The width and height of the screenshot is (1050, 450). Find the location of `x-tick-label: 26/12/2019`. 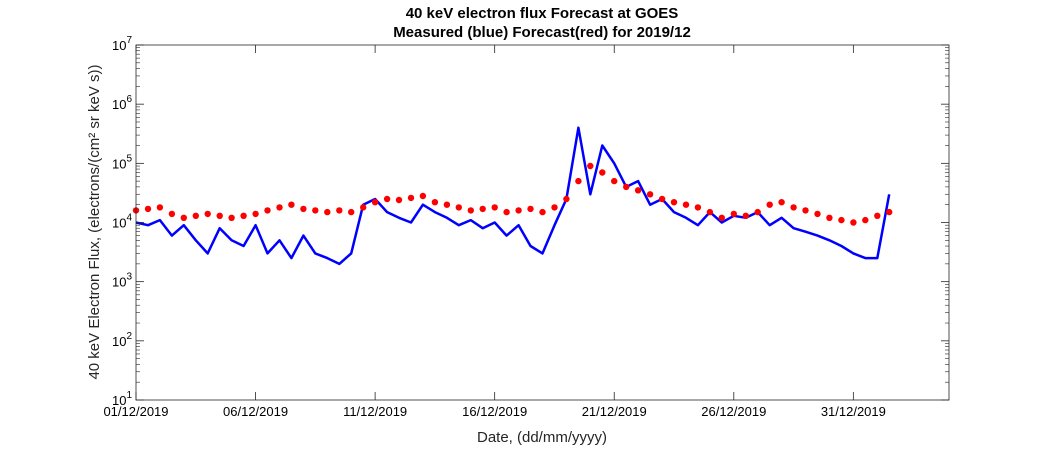

x-tick-label: 26/12/2019 is located at coordinates (733, 411).